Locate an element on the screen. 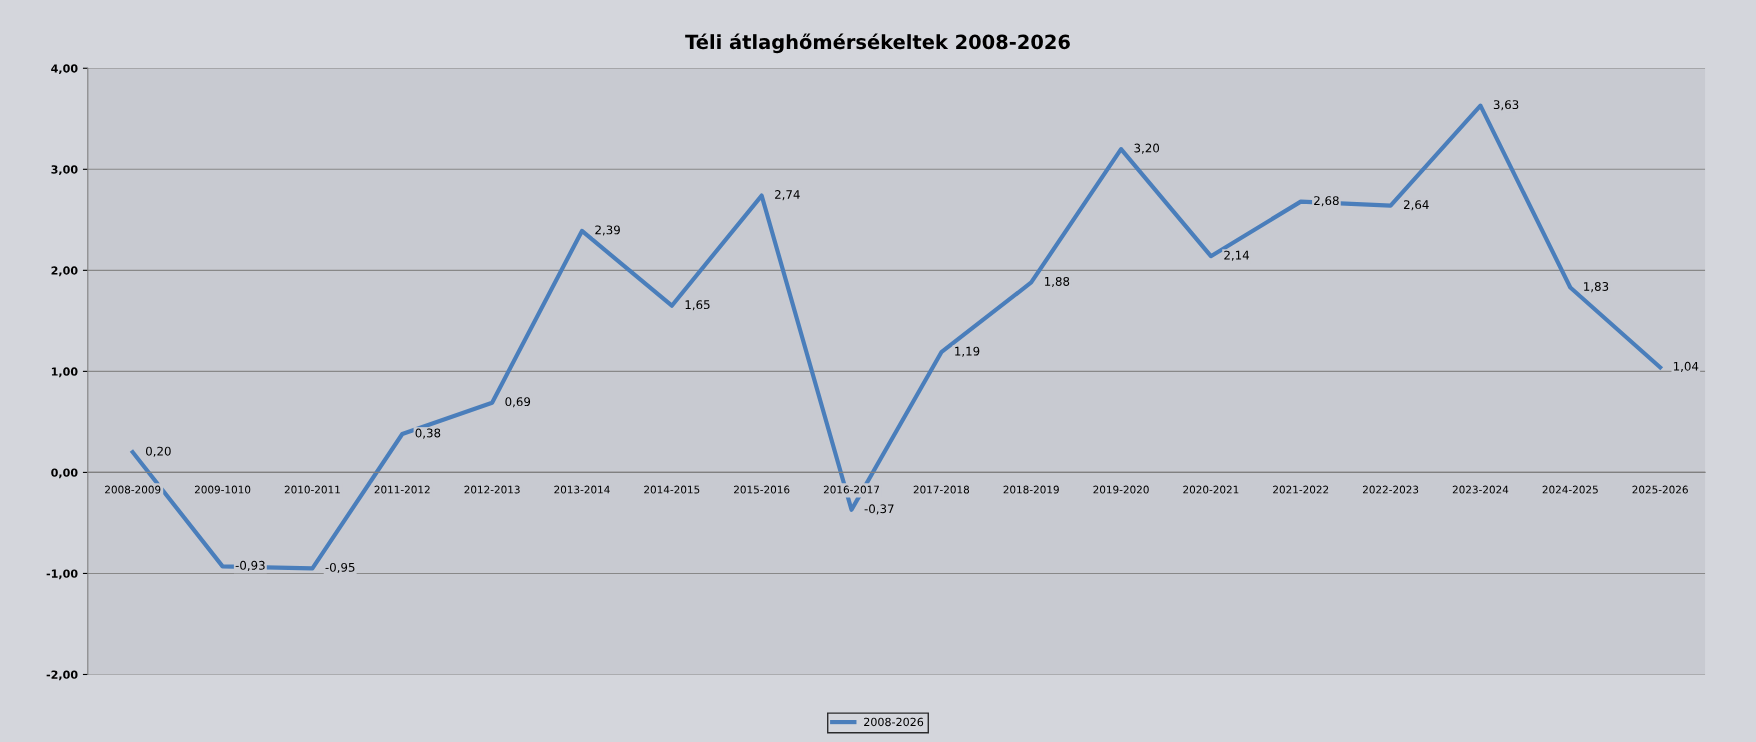 This screenshot has height=742, width=1756. data-label: -0,37 is located at coordinates (879, 509).